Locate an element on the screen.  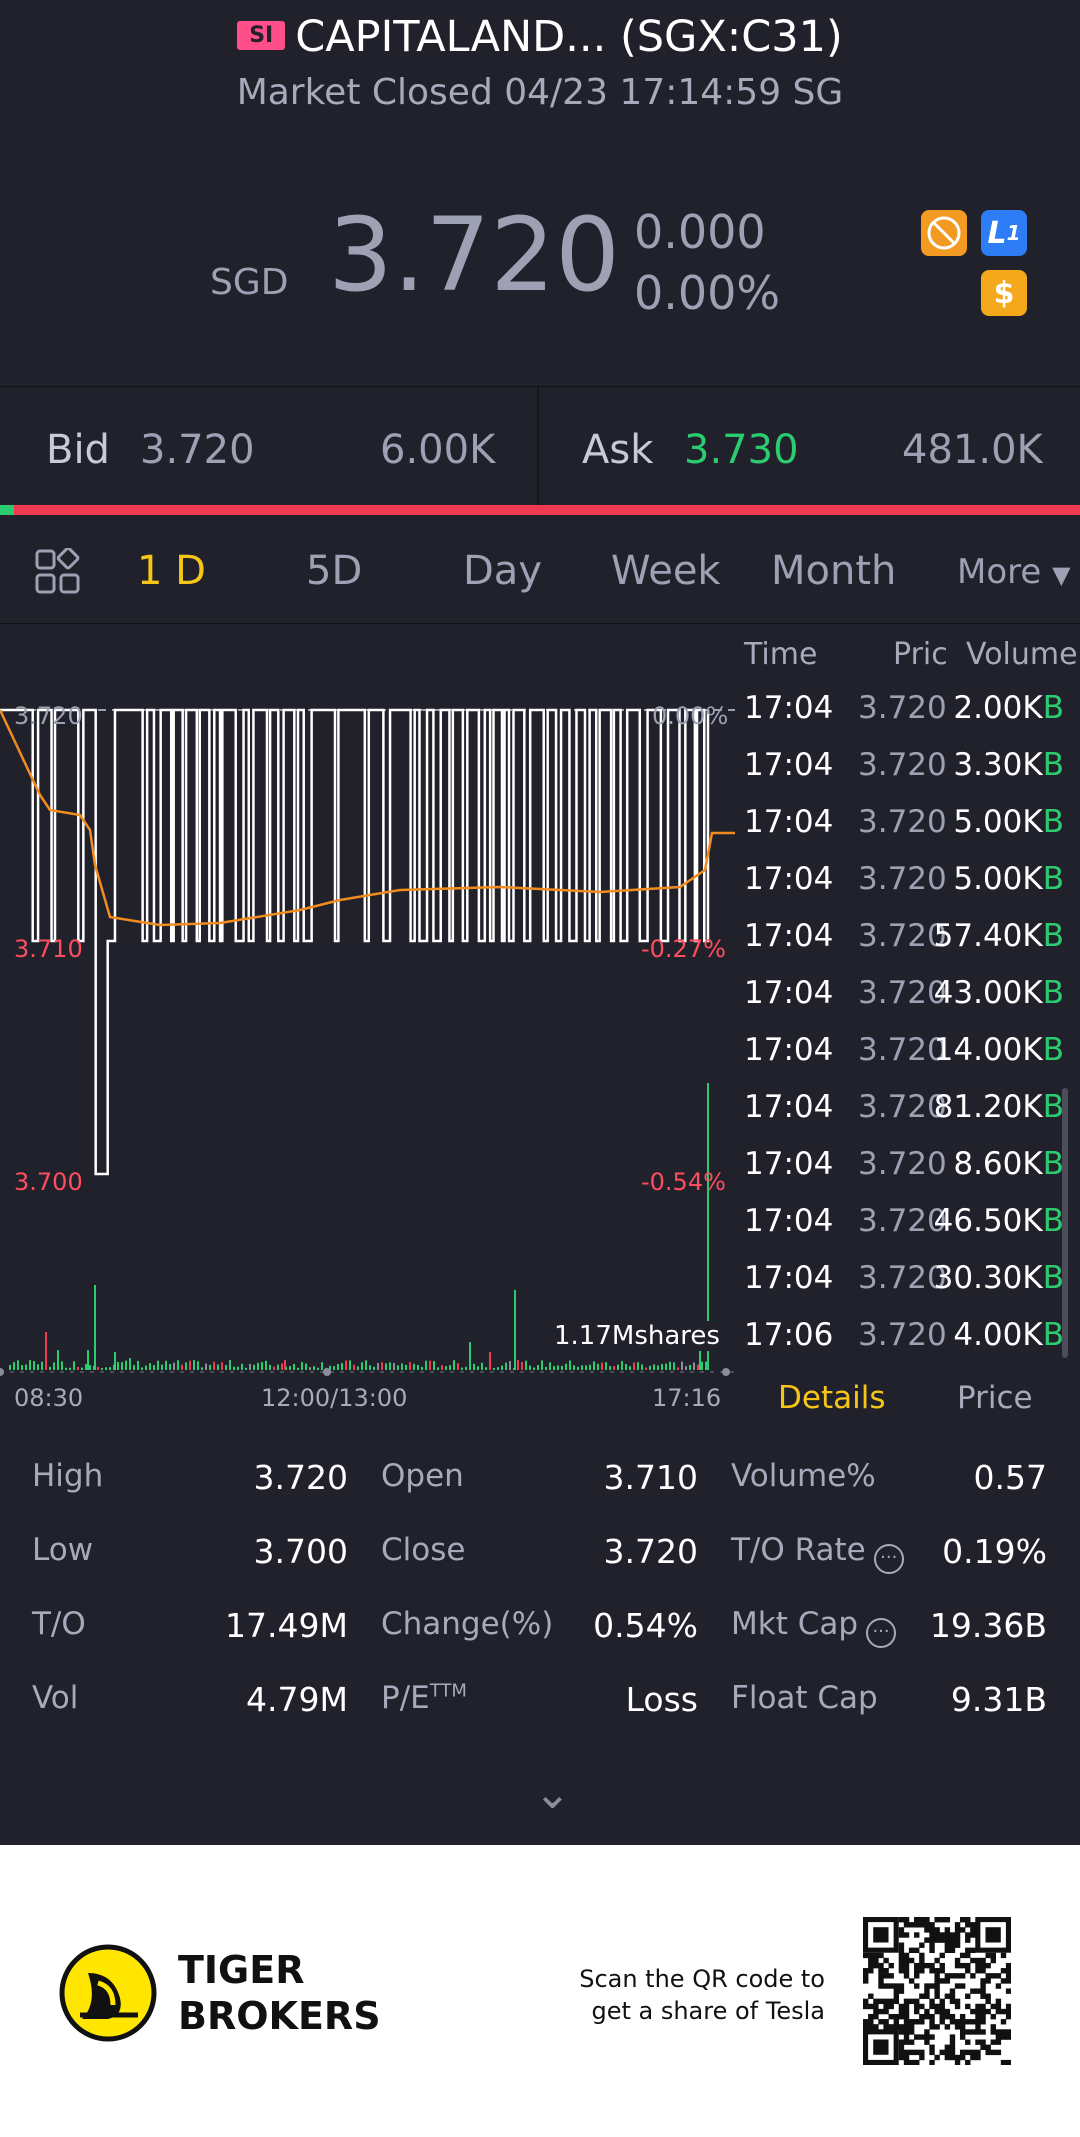
market-status: Market Closed 04/23 17:14:59 SG is located at coordinates (540, 92).